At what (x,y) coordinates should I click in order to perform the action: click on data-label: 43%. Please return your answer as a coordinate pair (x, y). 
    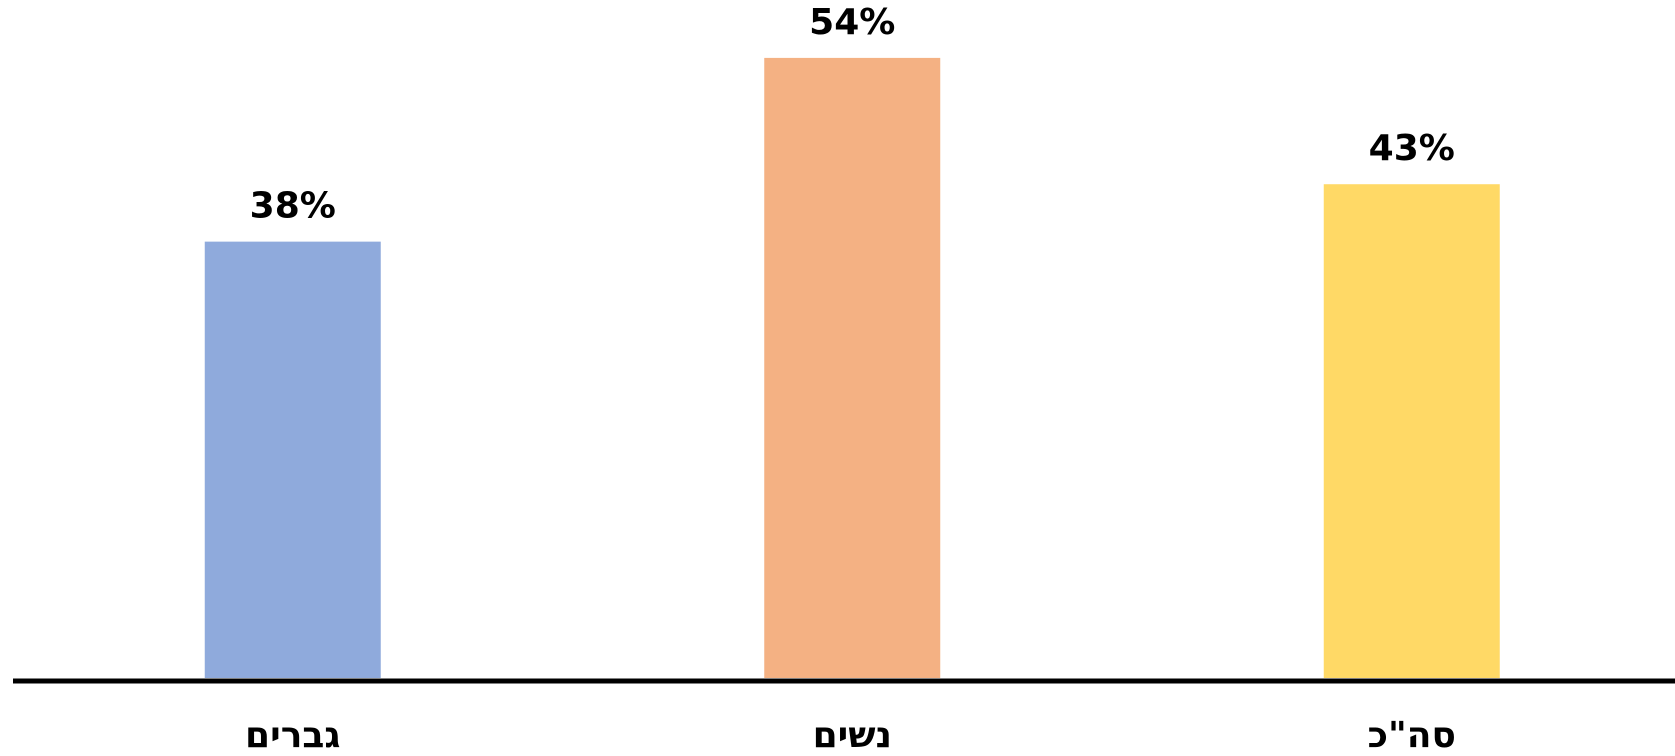
    Looking at the image, I should click on (1412, 148).